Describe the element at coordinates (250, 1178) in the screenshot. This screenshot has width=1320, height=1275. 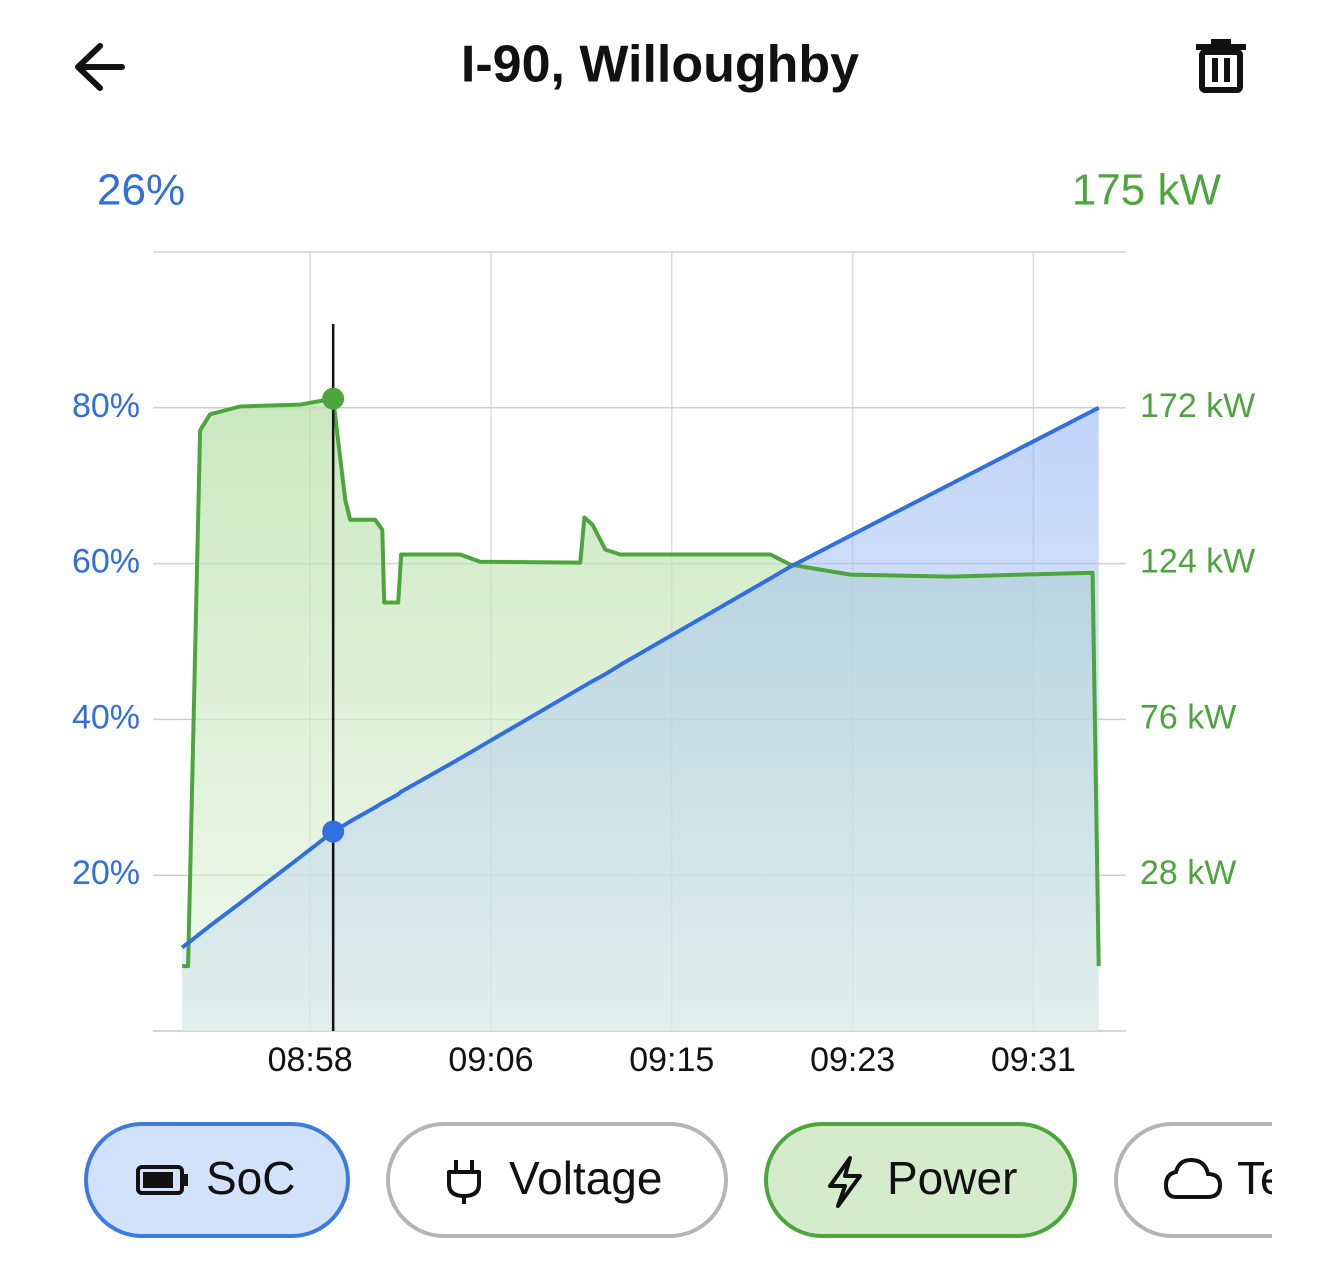
I see `chip-label: SoC` at that location.